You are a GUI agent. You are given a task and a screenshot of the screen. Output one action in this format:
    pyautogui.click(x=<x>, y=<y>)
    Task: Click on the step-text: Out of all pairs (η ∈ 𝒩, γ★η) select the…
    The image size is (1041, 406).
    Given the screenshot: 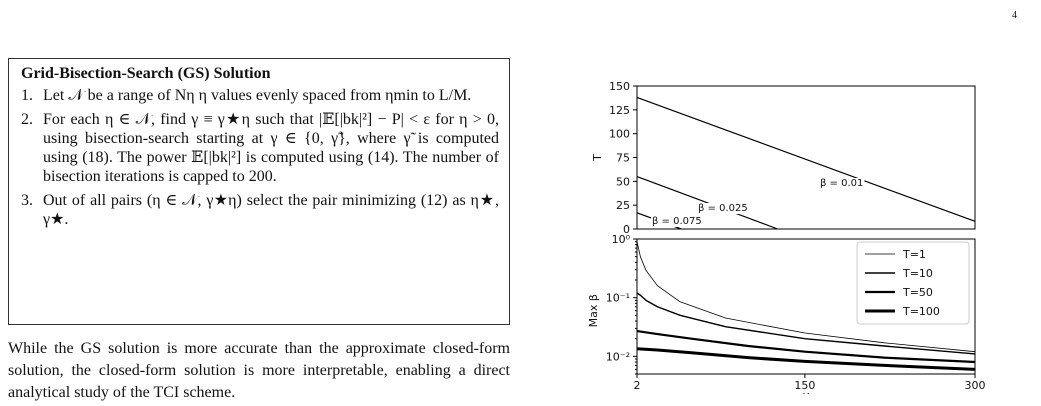 What is the action you would take?
    pyautogui.click(x=271, y=210)
    